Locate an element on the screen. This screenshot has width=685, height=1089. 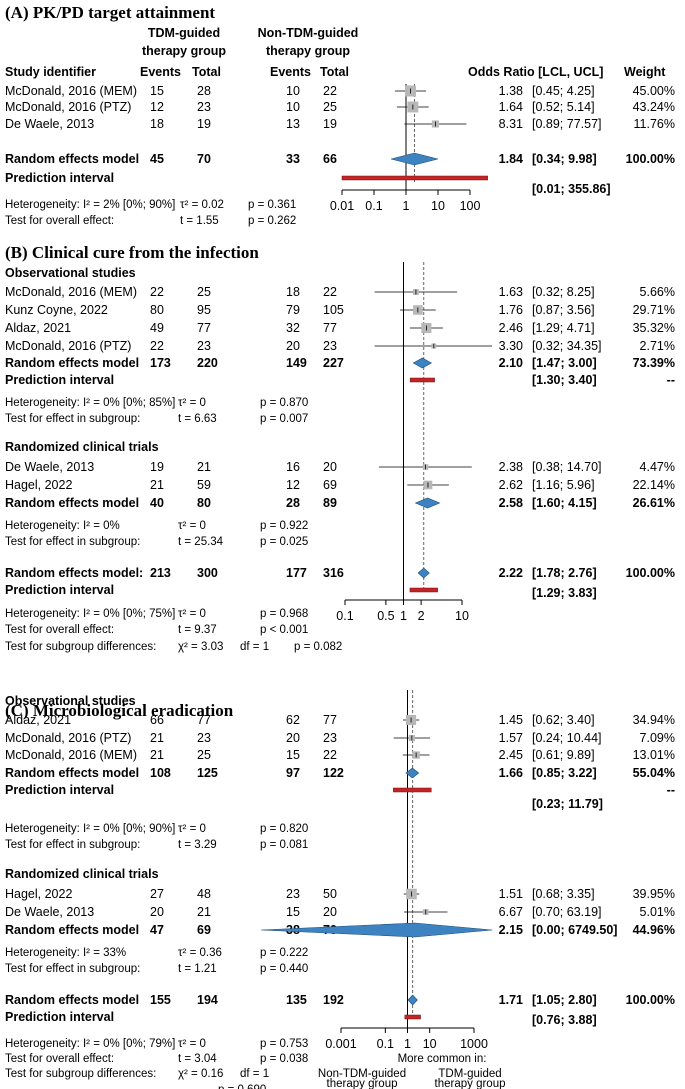
x-axis-tick-label: 0.001 is located at coordinates (340, 1044).